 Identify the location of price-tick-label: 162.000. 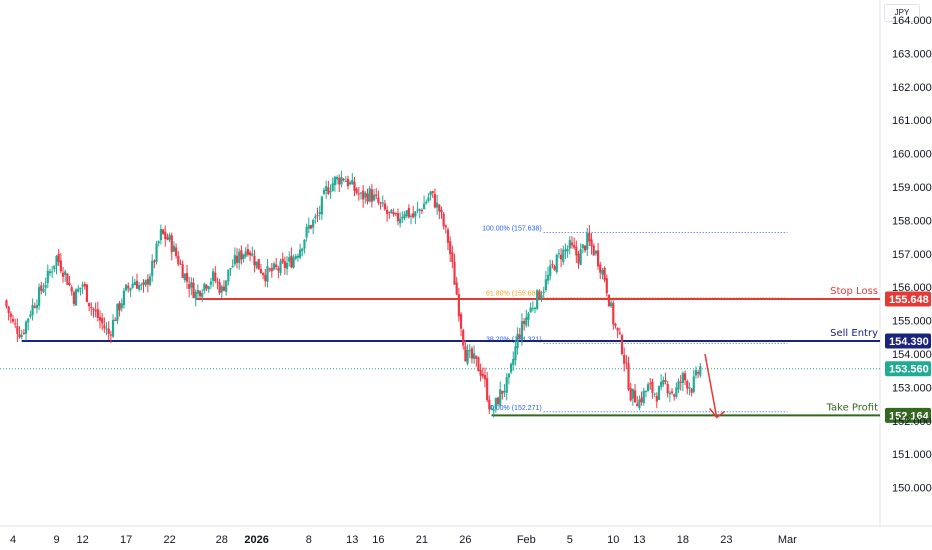
(912, 88).